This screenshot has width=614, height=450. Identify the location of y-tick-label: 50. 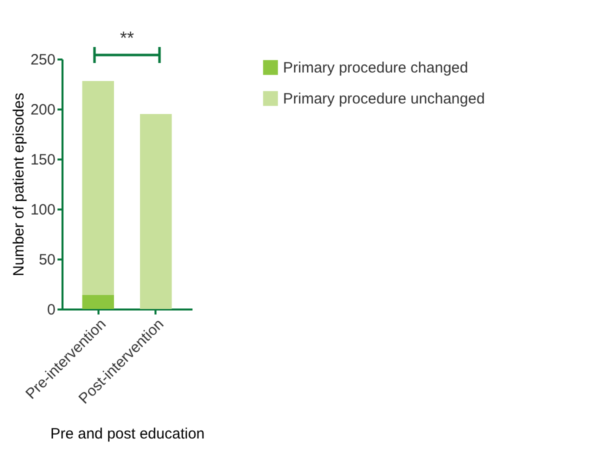
(47, 260).